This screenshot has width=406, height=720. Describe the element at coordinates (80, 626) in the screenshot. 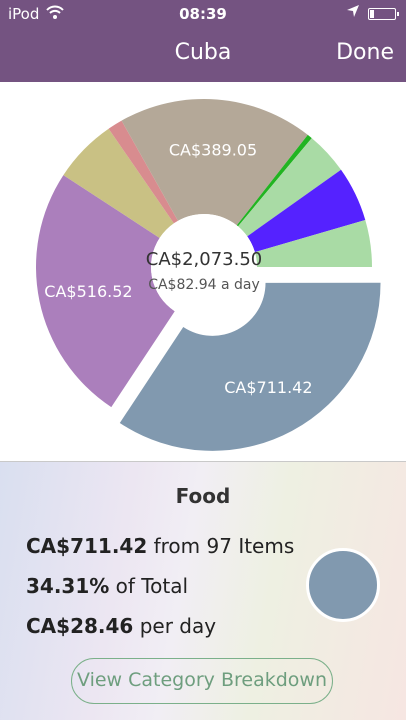

I see `category-per-day: CA$28.46` at that location.